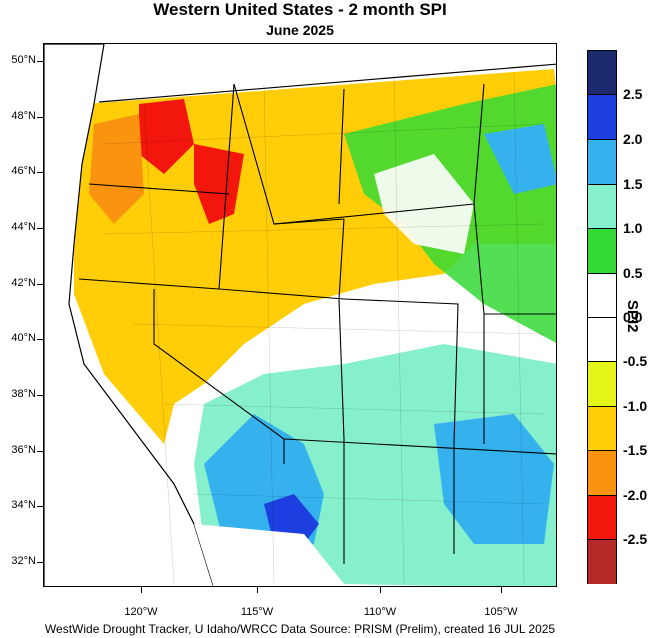 The width and height of the screenshot is (670, 638). Describe the element at coordinates (23, 171) in the screenshot. I see `lat-label-46: 46°N` at that location.